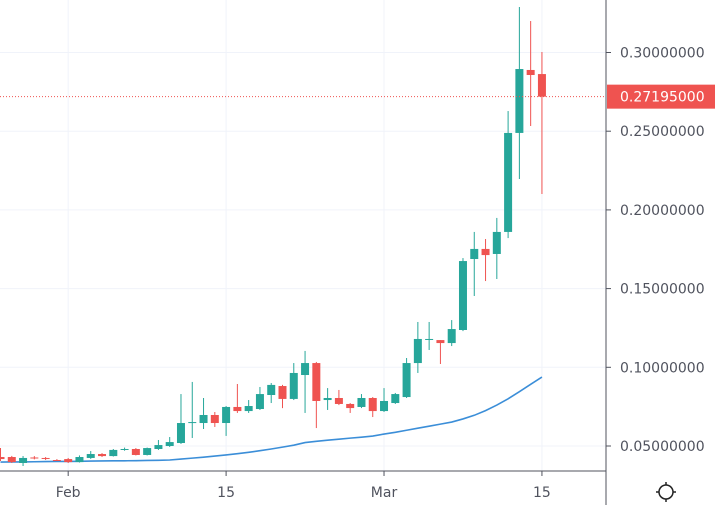  I want to click on last-price-badge: 0.27195000, so click(661, 96).